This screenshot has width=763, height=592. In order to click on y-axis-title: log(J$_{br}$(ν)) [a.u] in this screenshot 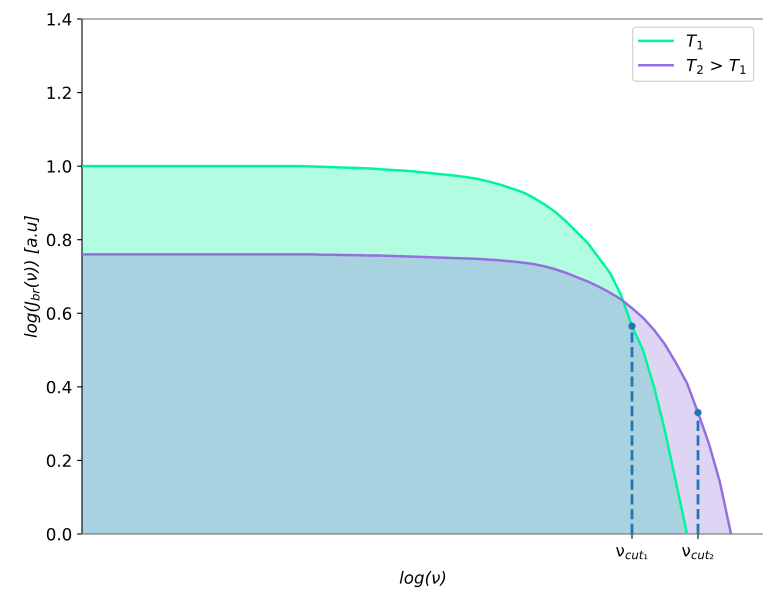, I will do `click(32, 277)`.